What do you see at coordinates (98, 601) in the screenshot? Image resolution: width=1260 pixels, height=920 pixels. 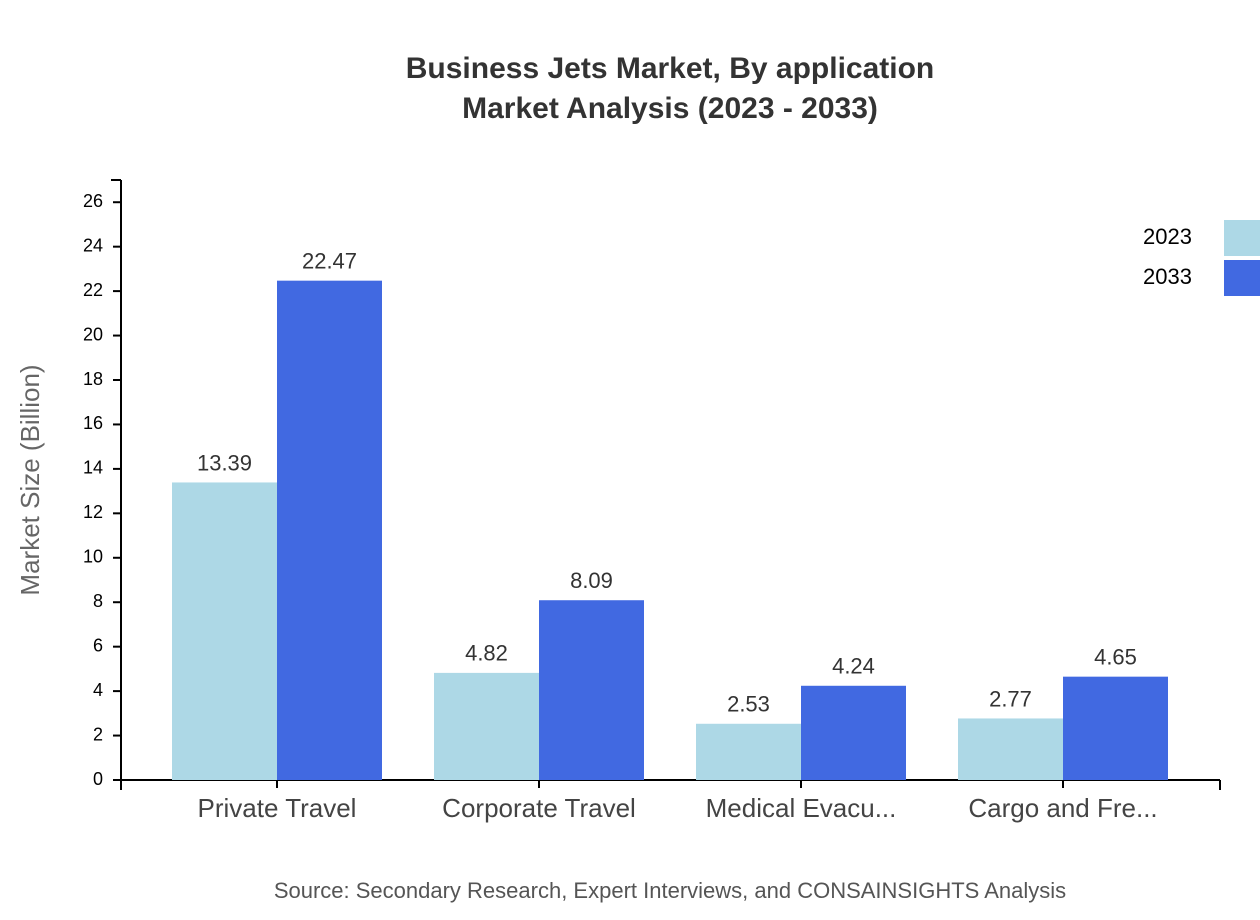 I see `y-tick-label: 8` at bounding box center [98, 601].